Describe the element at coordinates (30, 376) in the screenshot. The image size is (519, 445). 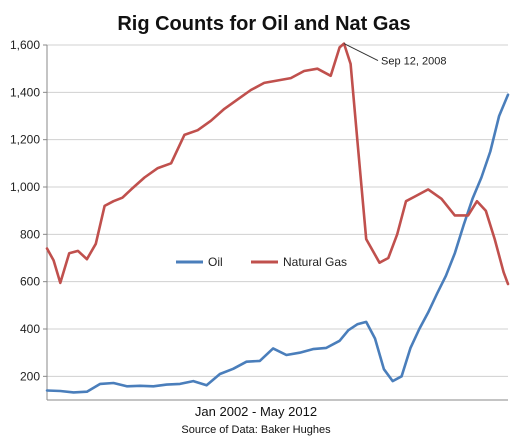
I see `y-tick-label-200: 200` at that location.